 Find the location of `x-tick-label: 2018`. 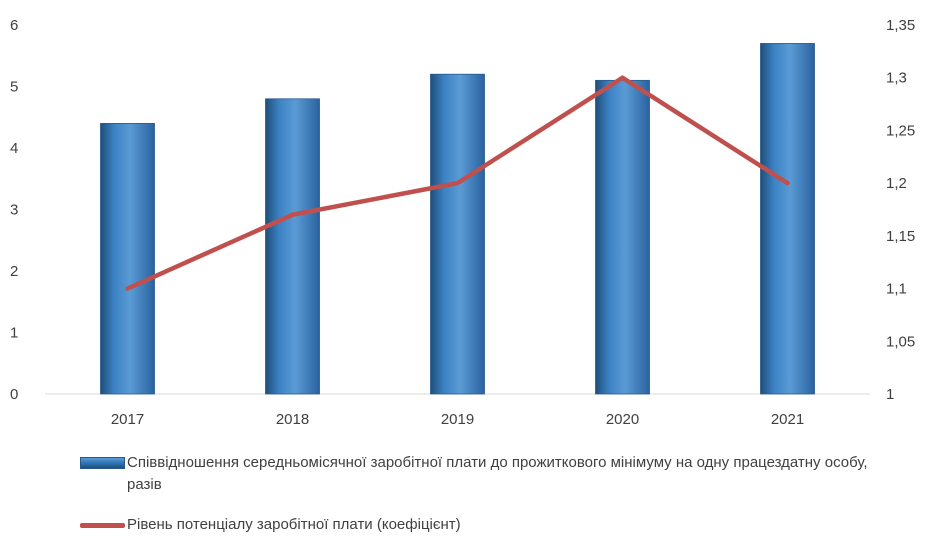

x-tick-label: 2018 is located at coordinates (292, 419).